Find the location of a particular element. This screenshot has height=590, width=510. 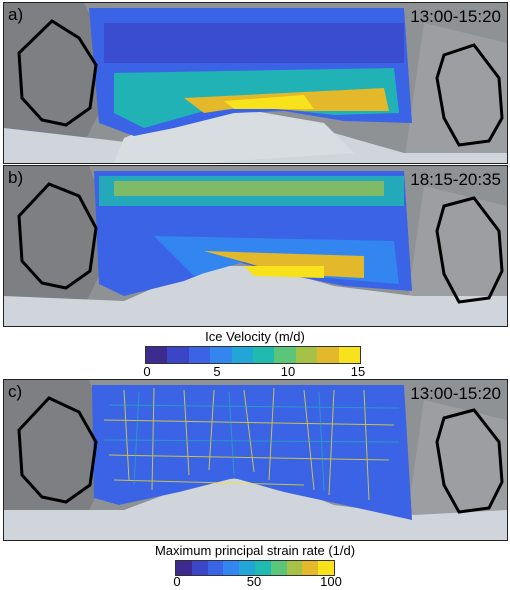

strain-colorbar-title: Maximum principal strain rate (1/d) is located at coordinates (255, 550).